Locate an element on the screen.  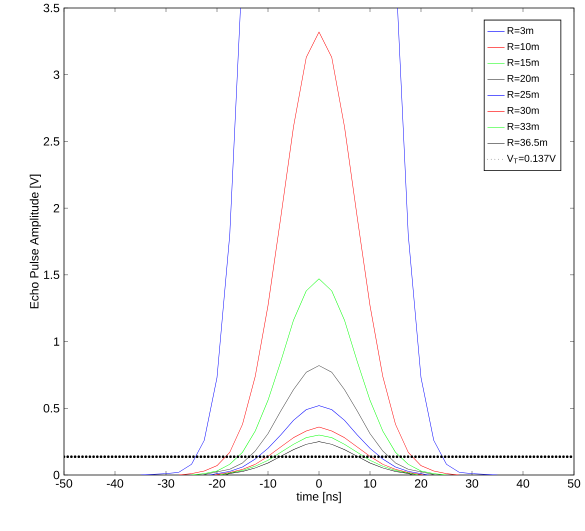
x-tick-label: -50 is located at coordinates (64, 483).